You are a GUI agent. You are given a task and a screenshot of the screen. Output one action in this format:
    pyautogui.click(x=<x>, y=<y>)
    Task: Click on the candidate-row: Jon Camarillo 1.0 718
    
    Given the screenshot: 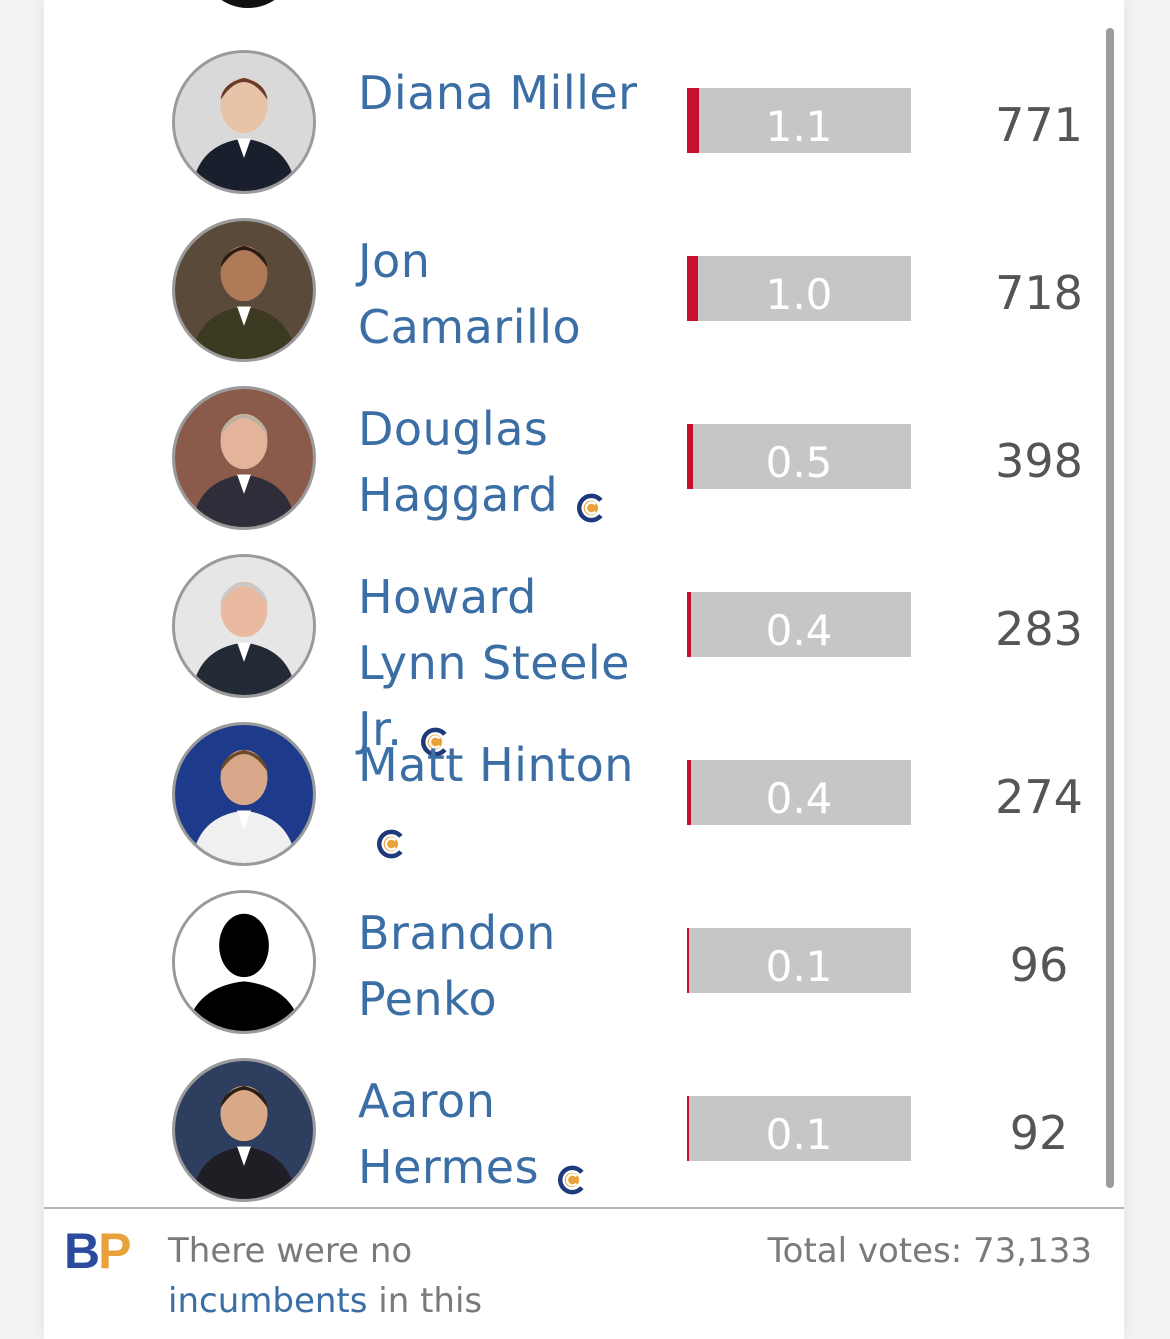 What is the action you would take?
    pyautogui.click(x=585, y=275)
    